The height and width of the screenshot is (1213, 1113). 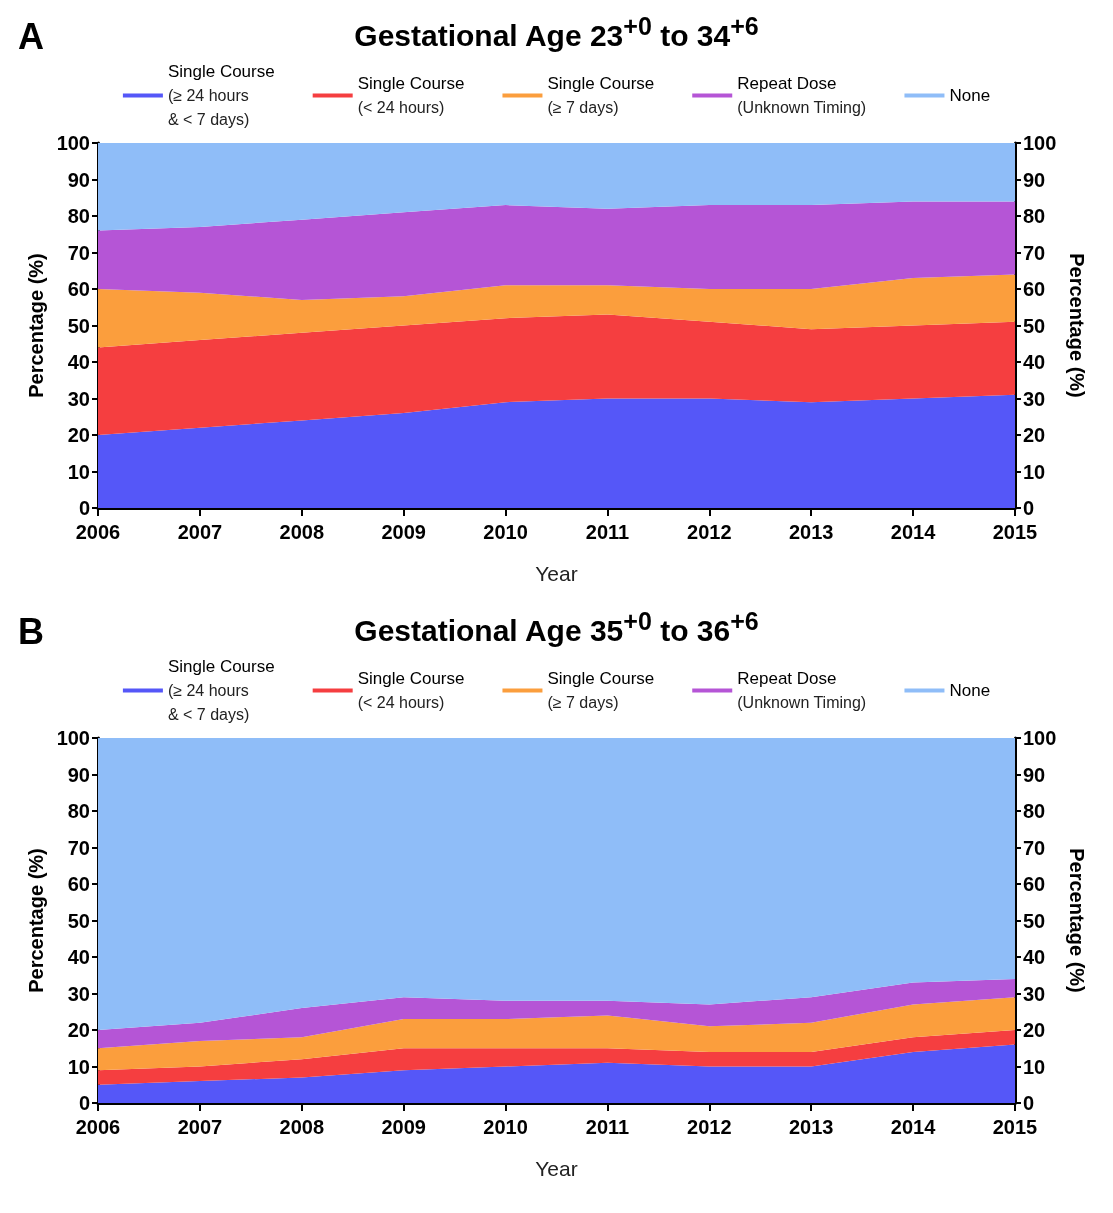 I want to click on chart-title: Gestational Age 35$^{+0}$ to 36$^{+6}$, so click(x=556, y=627).